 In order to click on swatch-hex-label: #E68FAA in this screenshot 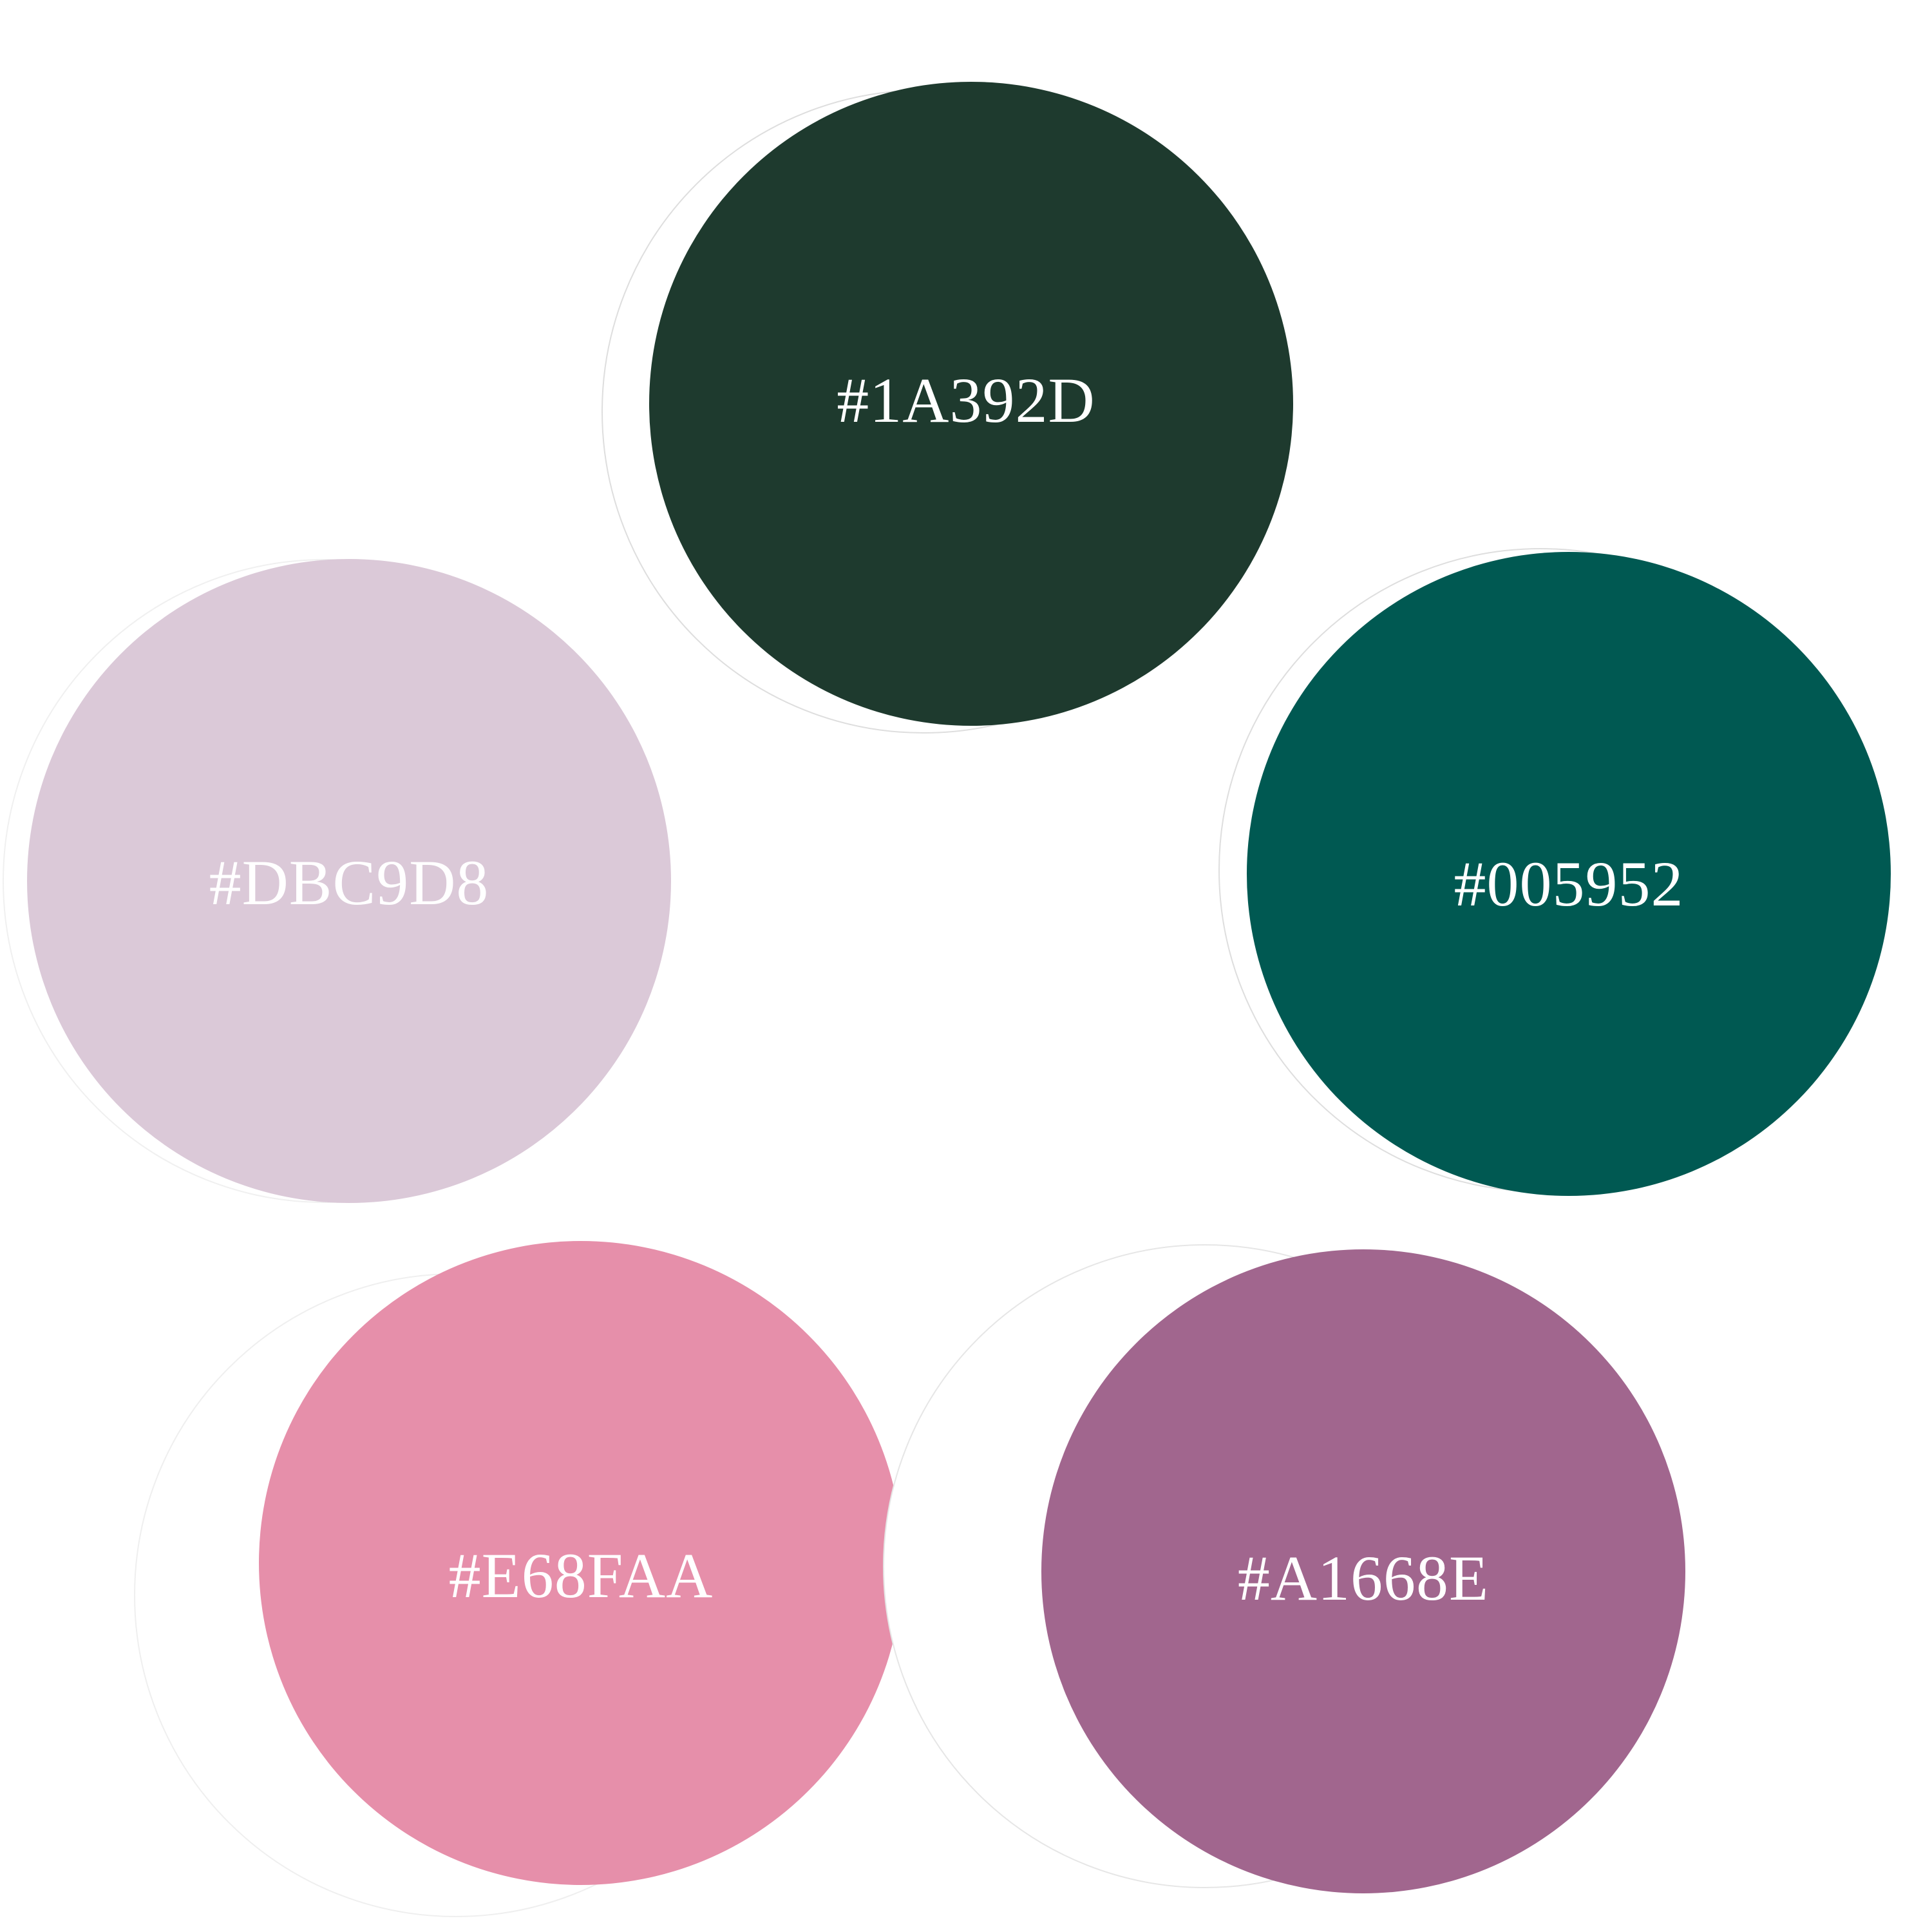, I will do `click(581, 1576)`.